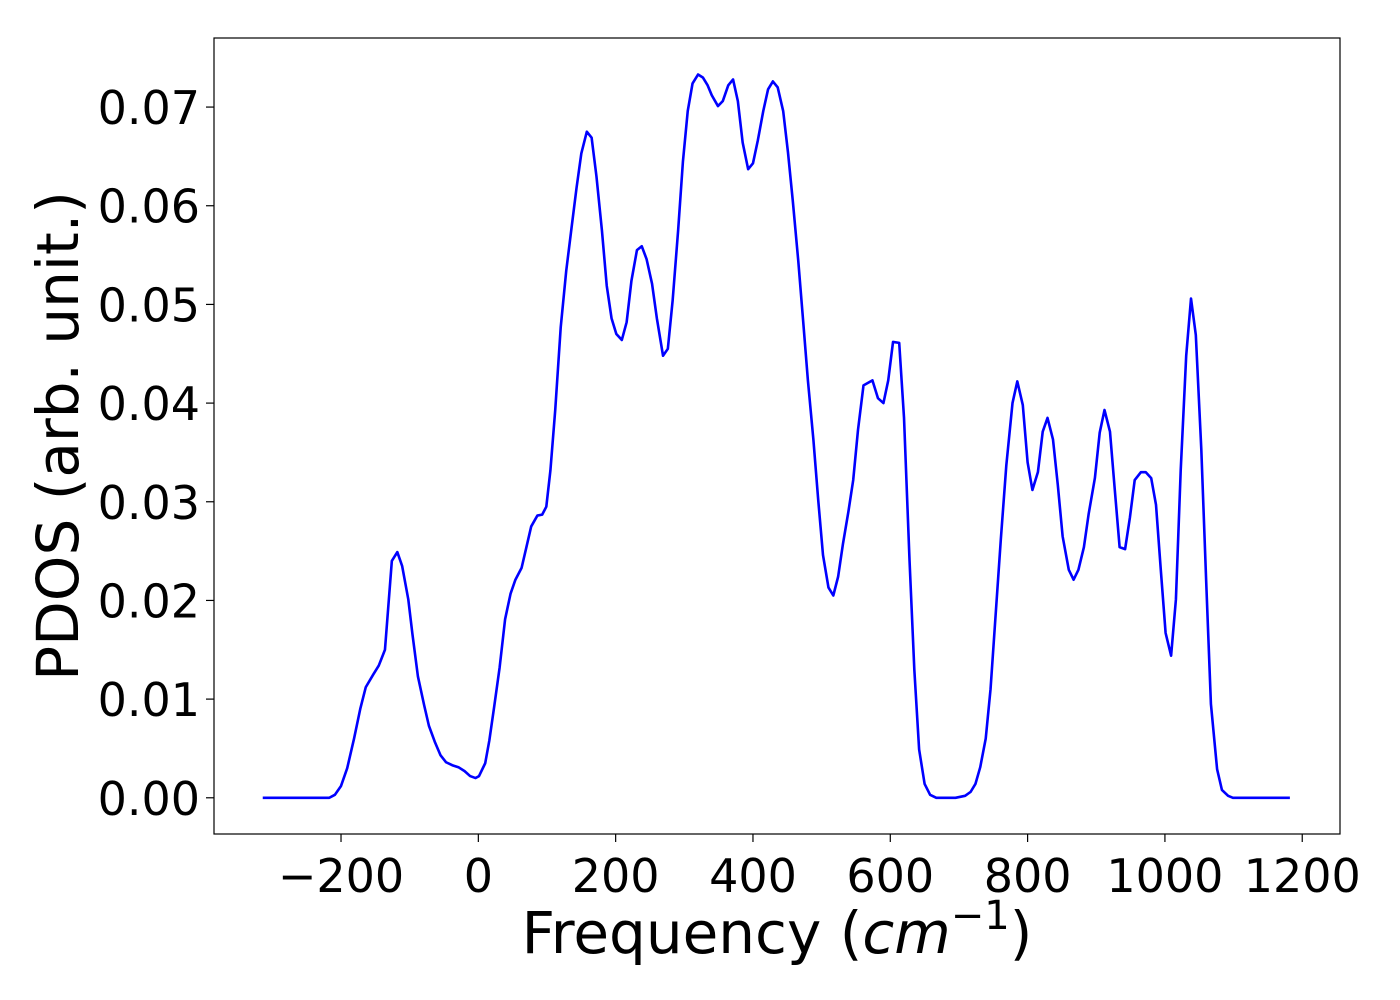 The width and height of the screenshot is (1400, 1000). I want to click on y-tick-label: 0.05, so click(149, 305).